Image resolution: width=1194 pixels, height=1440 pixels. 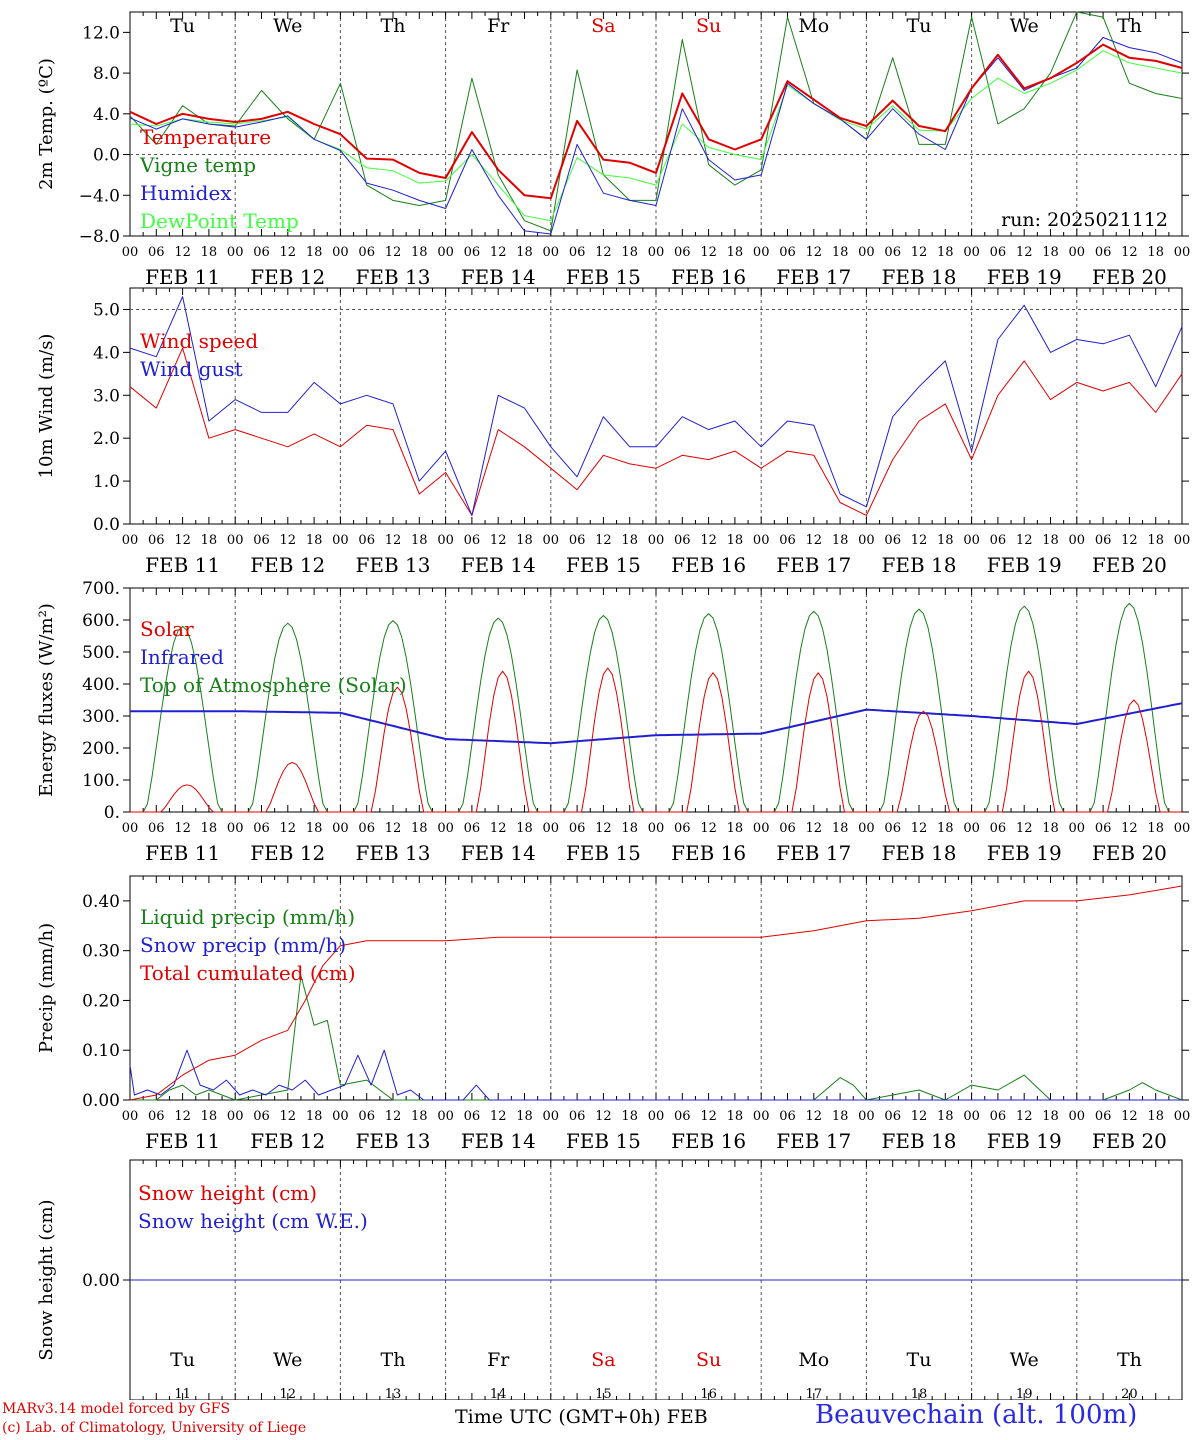 What do you see at coordinates (46, 406) in the screenshot?
I see `y-axis-label: 10m Wind (m/s)` at bounding box center [46, 406].